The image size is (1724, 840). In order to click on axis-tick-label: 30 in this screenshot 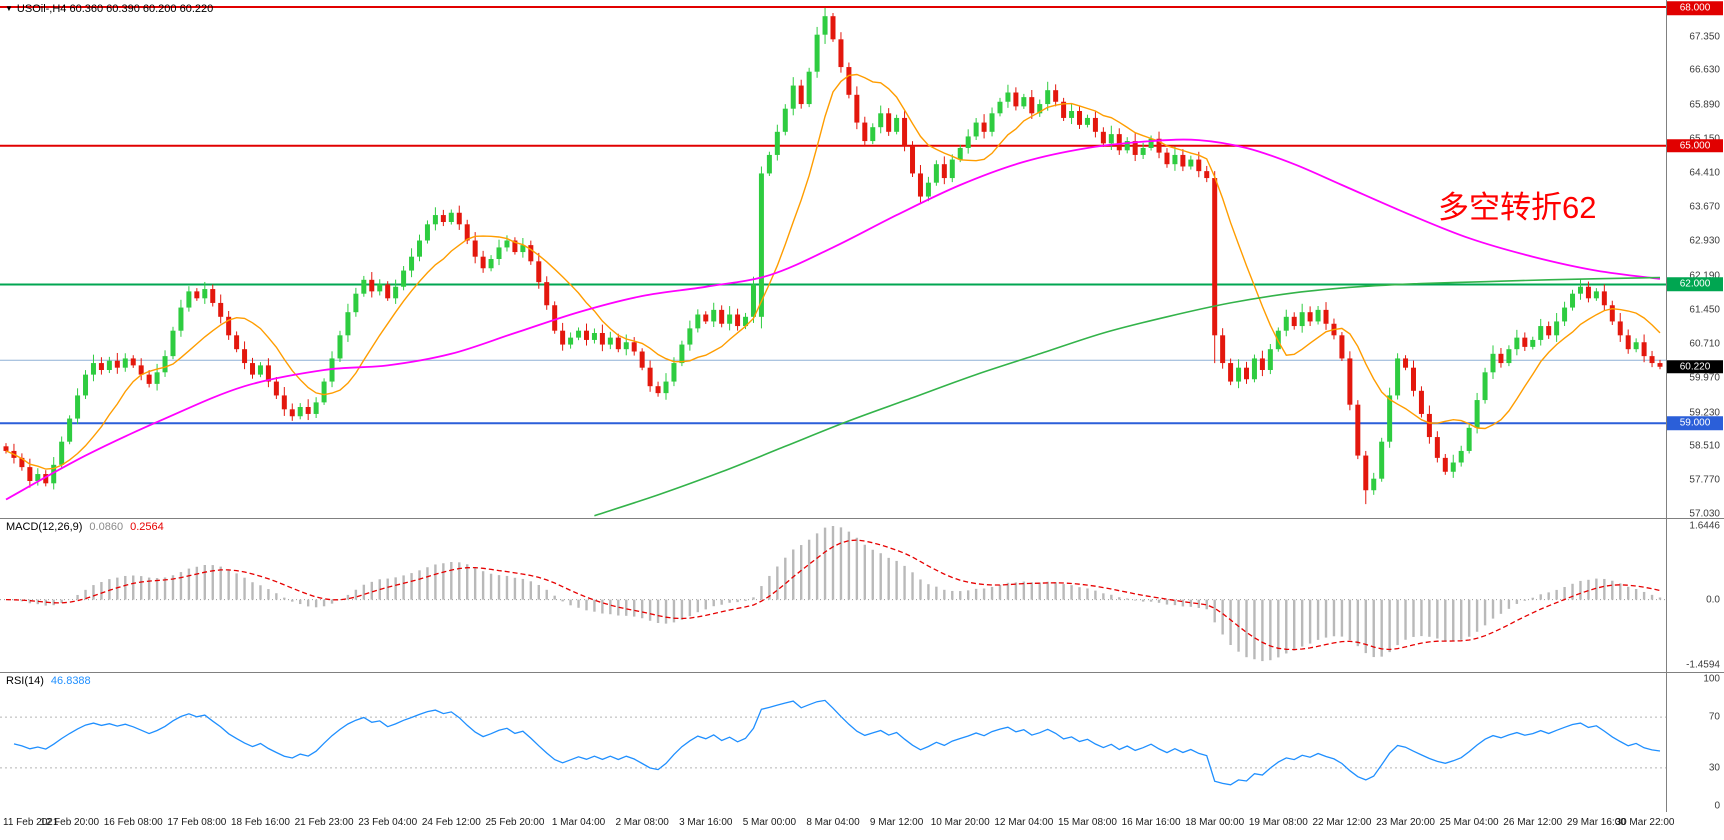, I will do `click(1714, 768)`.